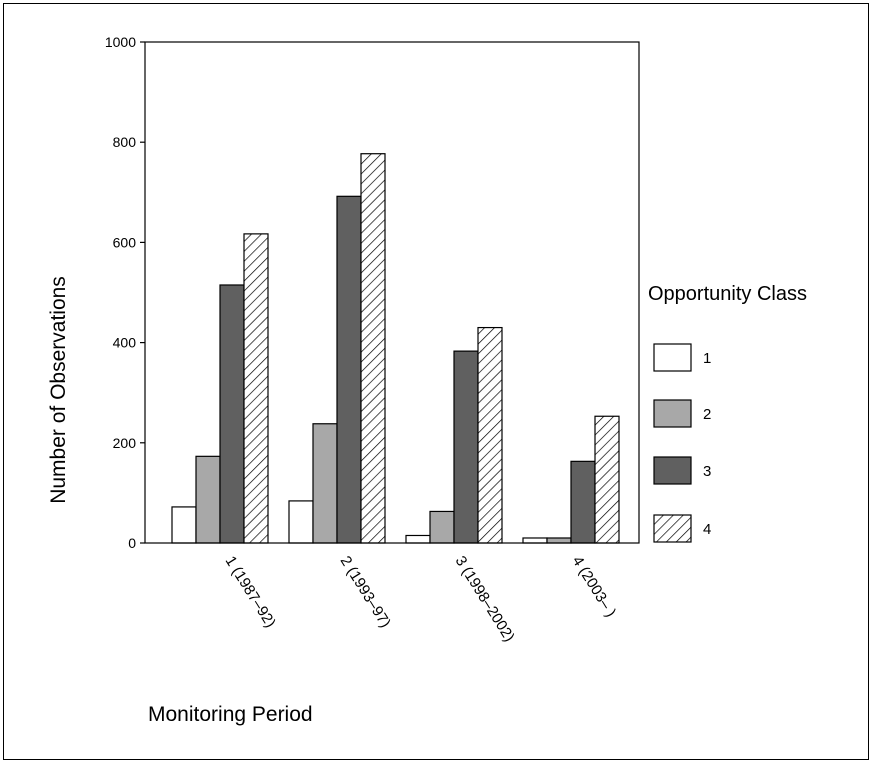 This screenshot has height=764, width=873. What do you see at coordinates (125, 142) in the screenshot?
I see `y-tick-label: 800` at bounding box center [125, 142].